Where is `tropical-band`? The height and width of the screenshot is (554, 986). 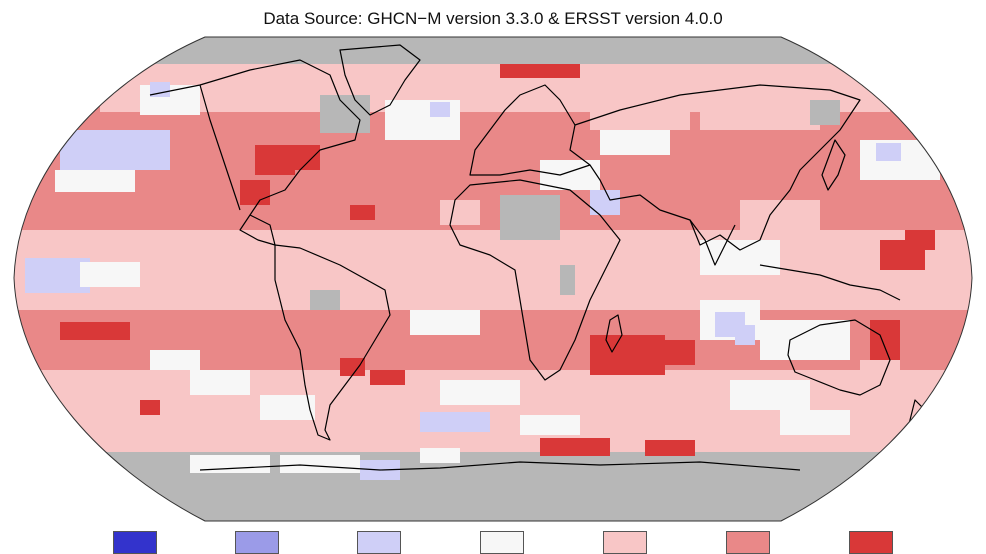 tropical-band is located at coordinates (493, 270).